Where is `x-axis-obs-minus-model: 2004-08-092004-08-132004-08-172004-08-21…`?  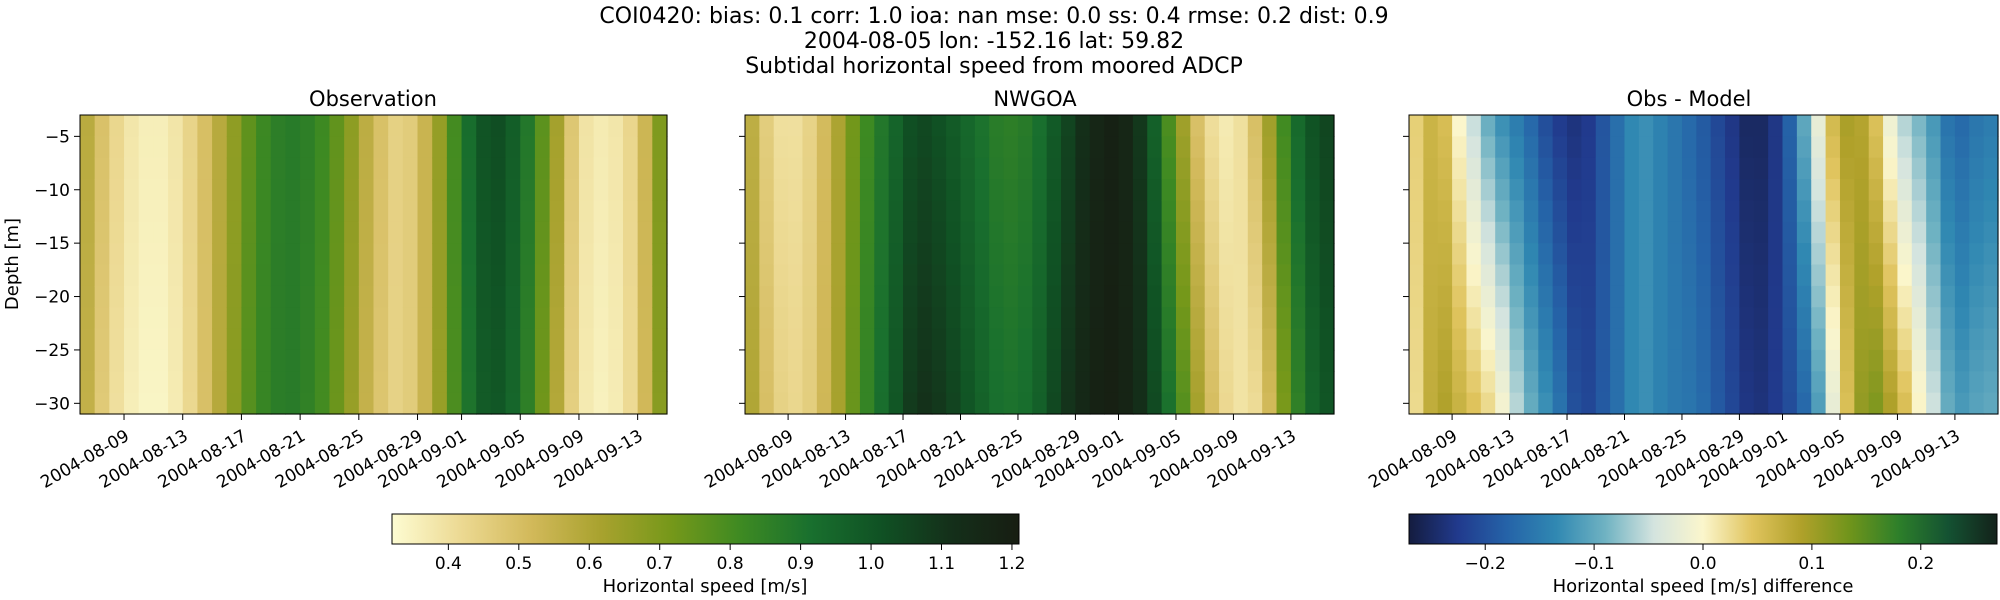 x-axis-obs-minus-model: 2004-08-092004-08-132004-08-172004-08-21… is located at coordinates (1664, 453).